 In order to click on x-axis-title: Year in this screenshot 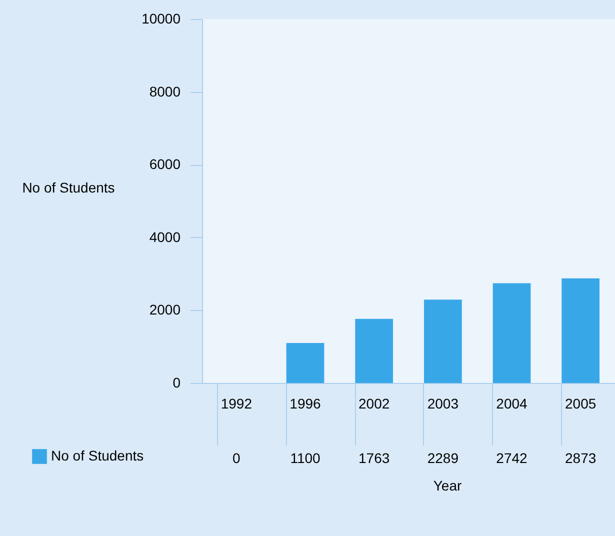, I will do `click(447, 486)`.